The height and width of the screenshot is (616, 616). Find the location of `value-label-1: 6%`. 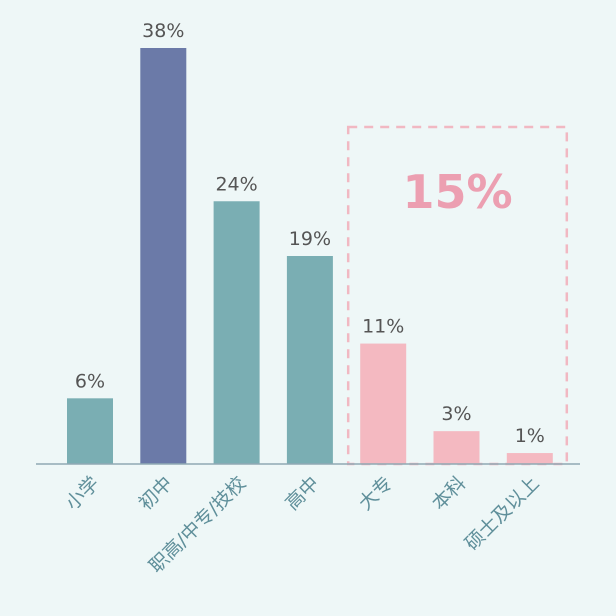

value-label-1: 6% is located at coordinates (90, 381).